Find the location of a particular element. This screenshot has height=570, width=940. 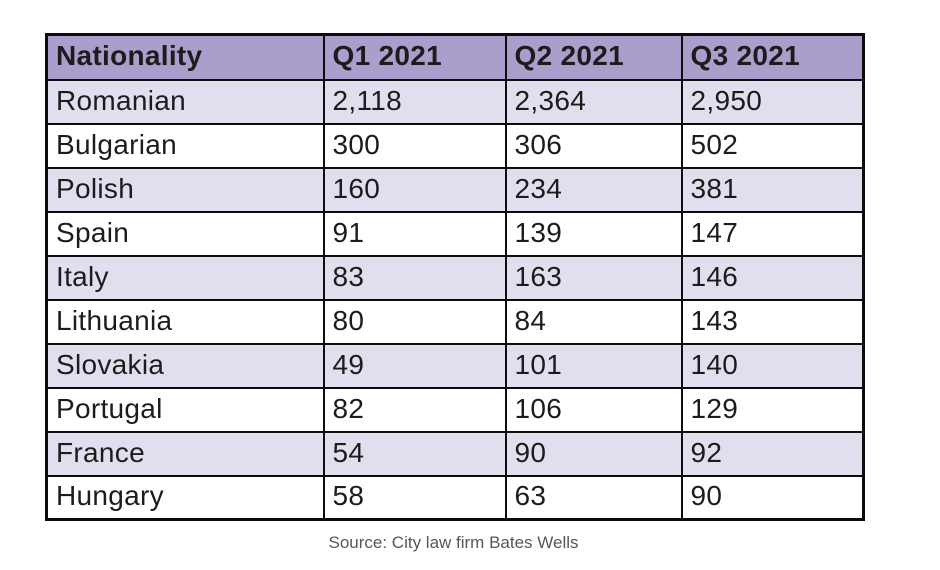

nationality-cell: France is located at coordinates (185, 453).